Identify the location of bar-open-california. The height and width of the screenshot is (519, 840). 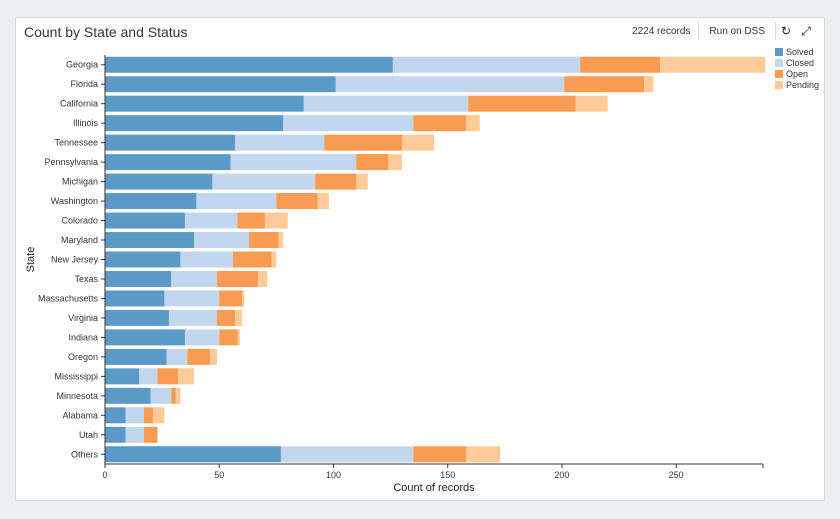
(522, 103).